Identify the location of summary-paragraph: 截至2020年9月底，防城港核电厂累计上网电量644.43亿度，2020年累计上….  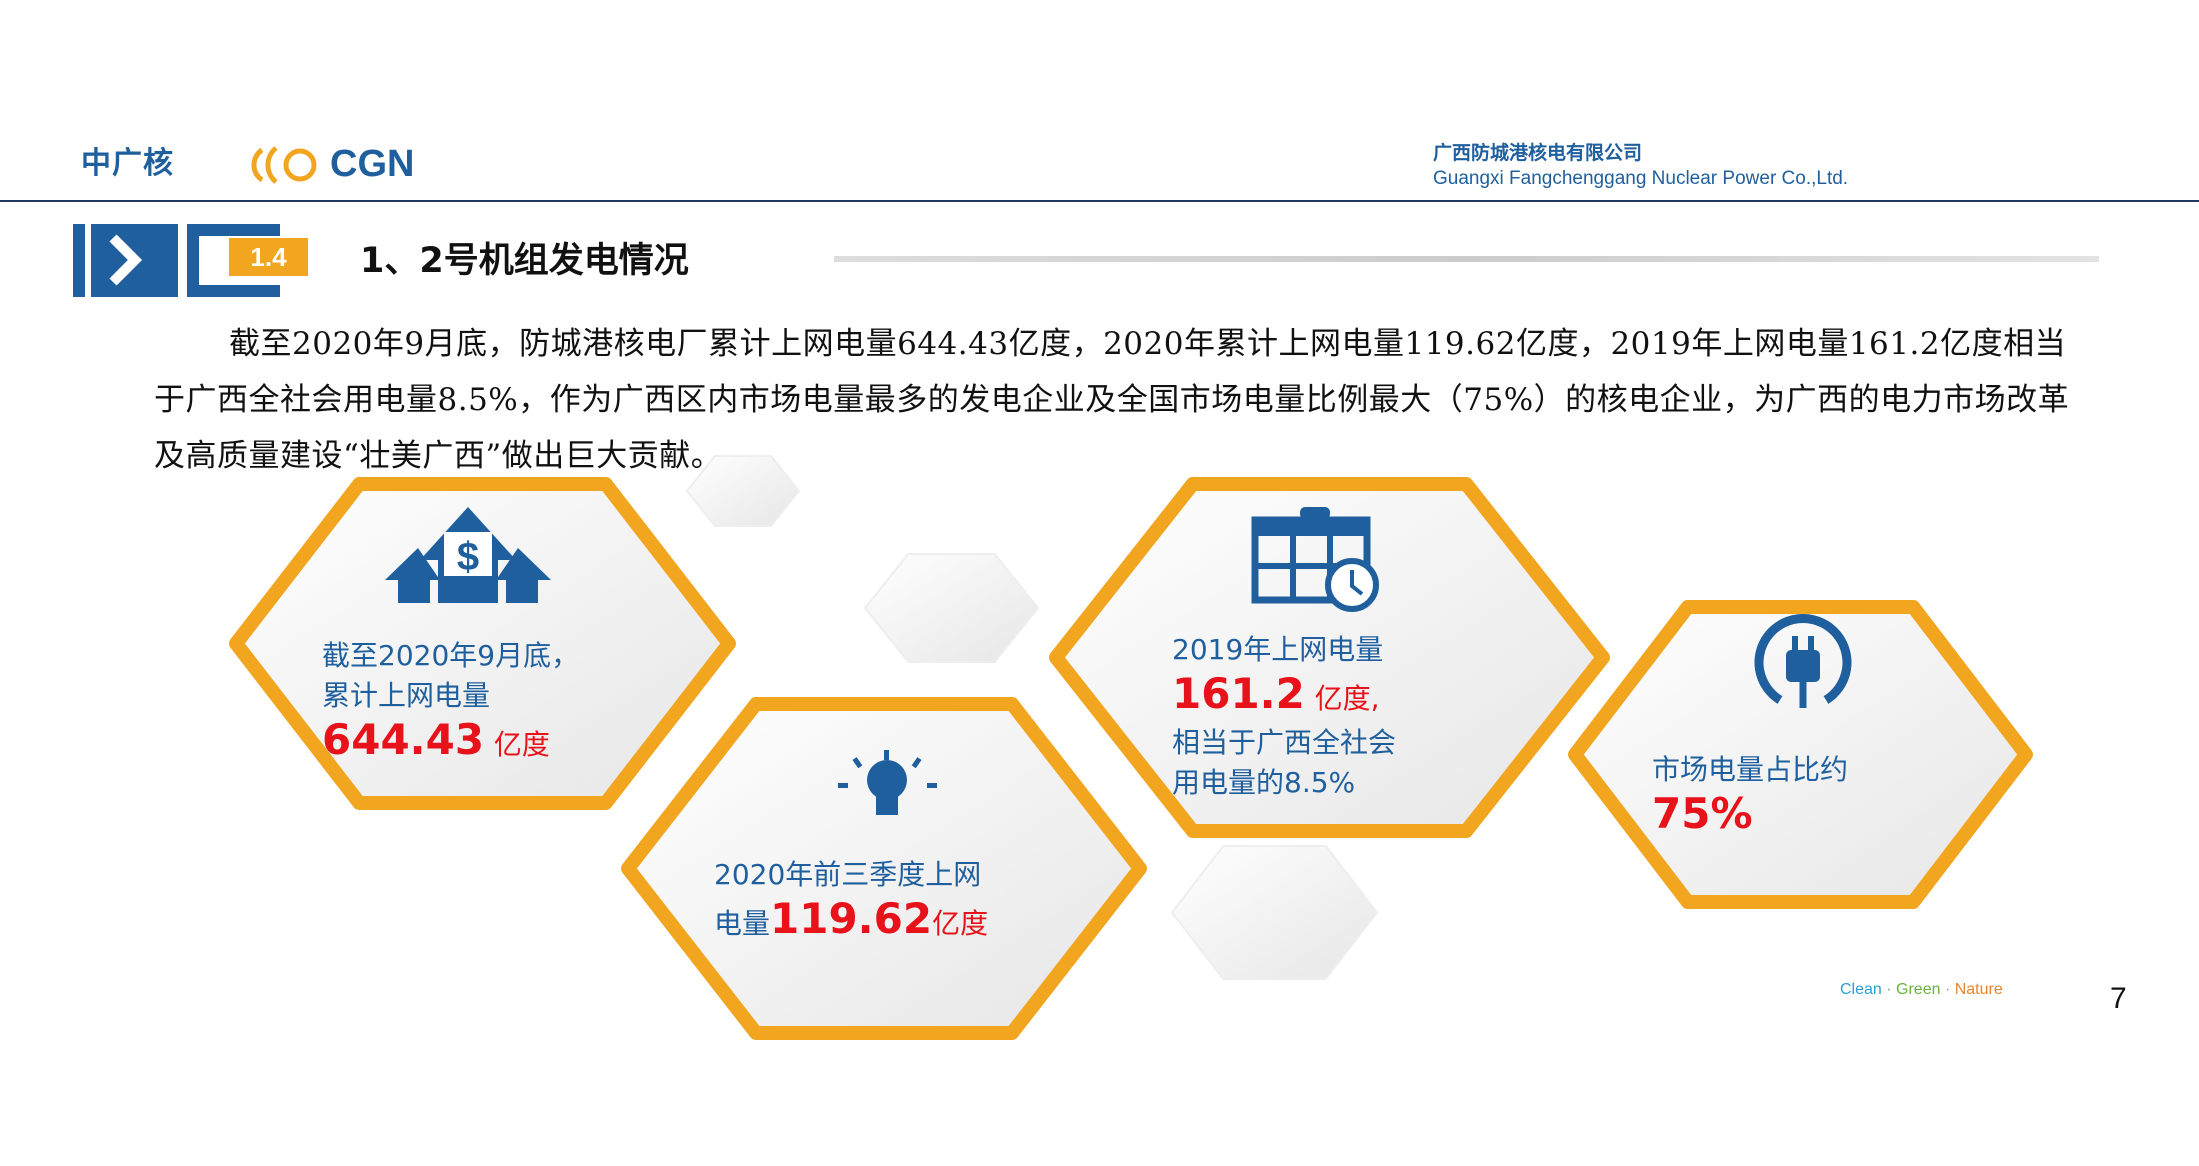
(1112, 400).